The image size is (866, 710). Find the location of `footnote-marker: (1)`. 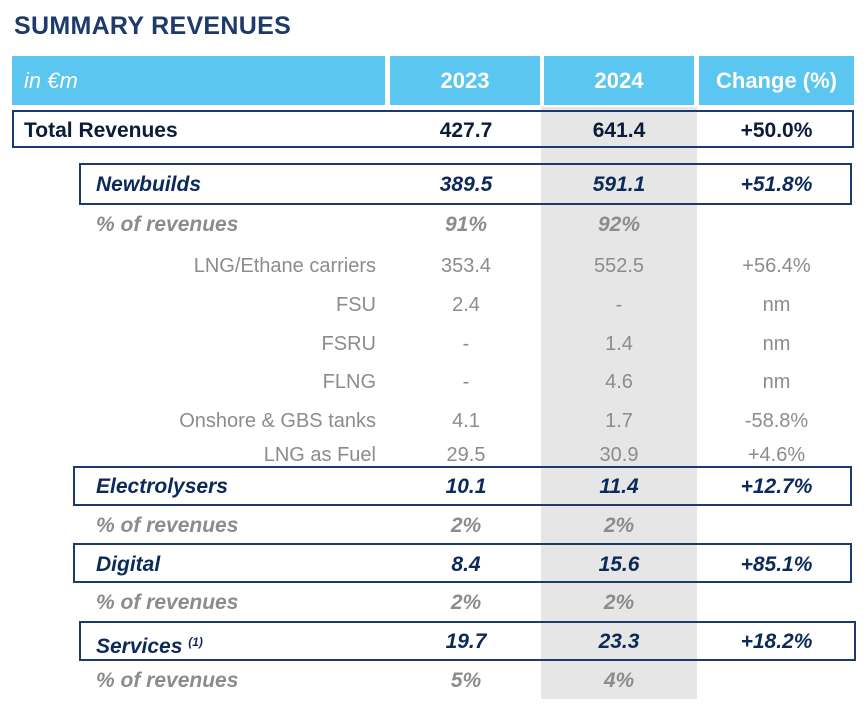

footnote-marker: (1) is located at coordinates (195, 642).